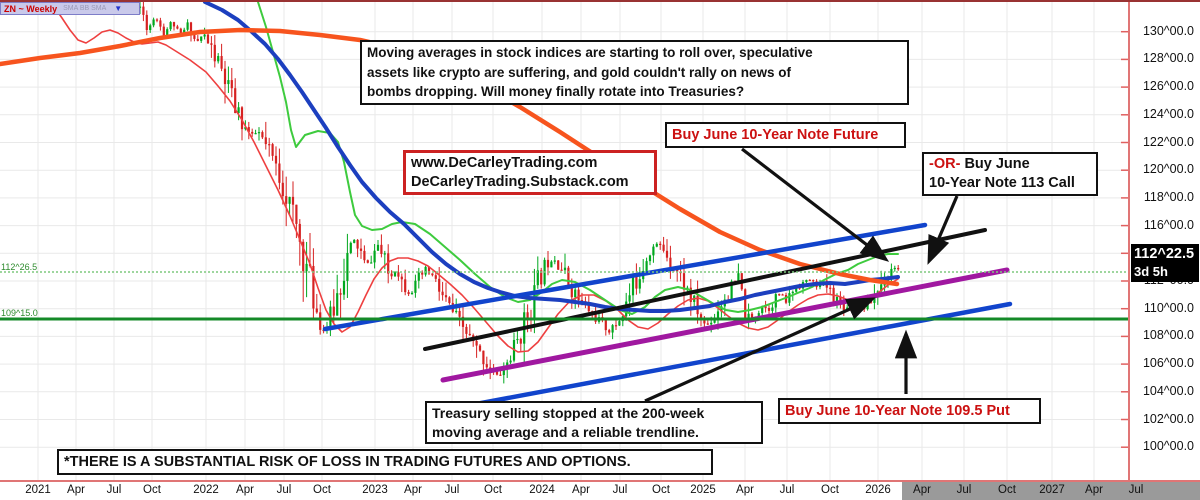 The height and width of the screenshot is (500, 1200). Describe the element at coordinates (995, 164) in the screenshot. I see `or-call-line1: Buy June` at that location.